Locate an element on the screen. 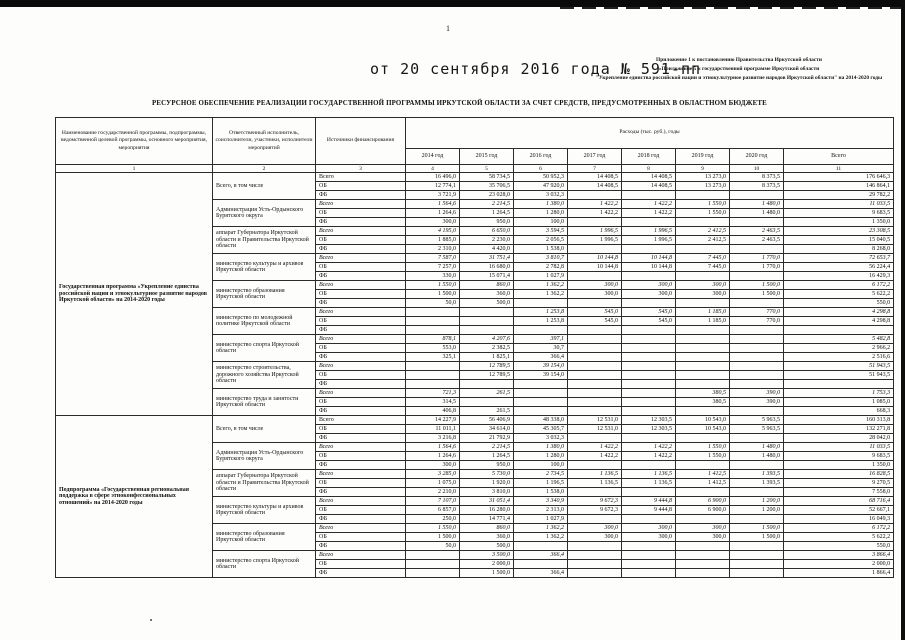 The image size is (905, 640). executor-cell: министерство спорта Иркутской области is located at coordinates (264, 564).